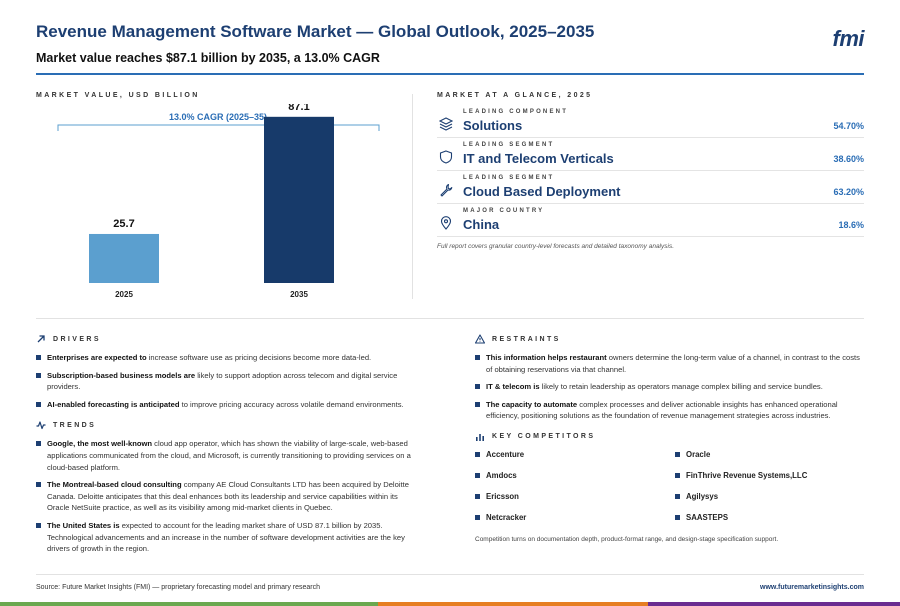  I want to click on drivers-label: DRIVERS, so click(77, 339).